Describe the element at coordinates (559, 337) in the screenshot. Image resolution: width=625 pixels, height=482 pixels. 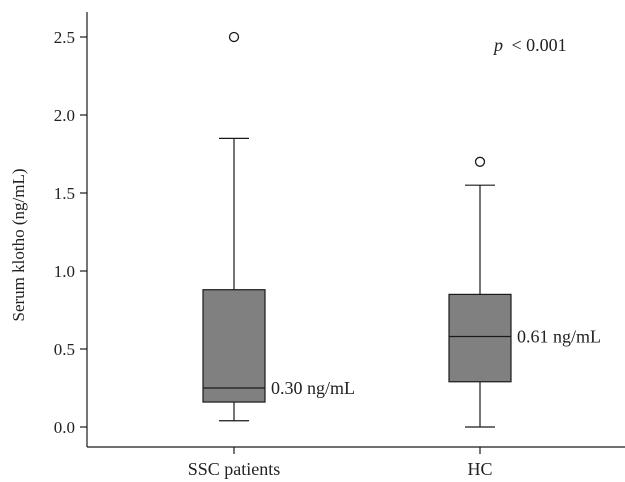
I see `median-value-label: 0.61 ng/mL` at that location.